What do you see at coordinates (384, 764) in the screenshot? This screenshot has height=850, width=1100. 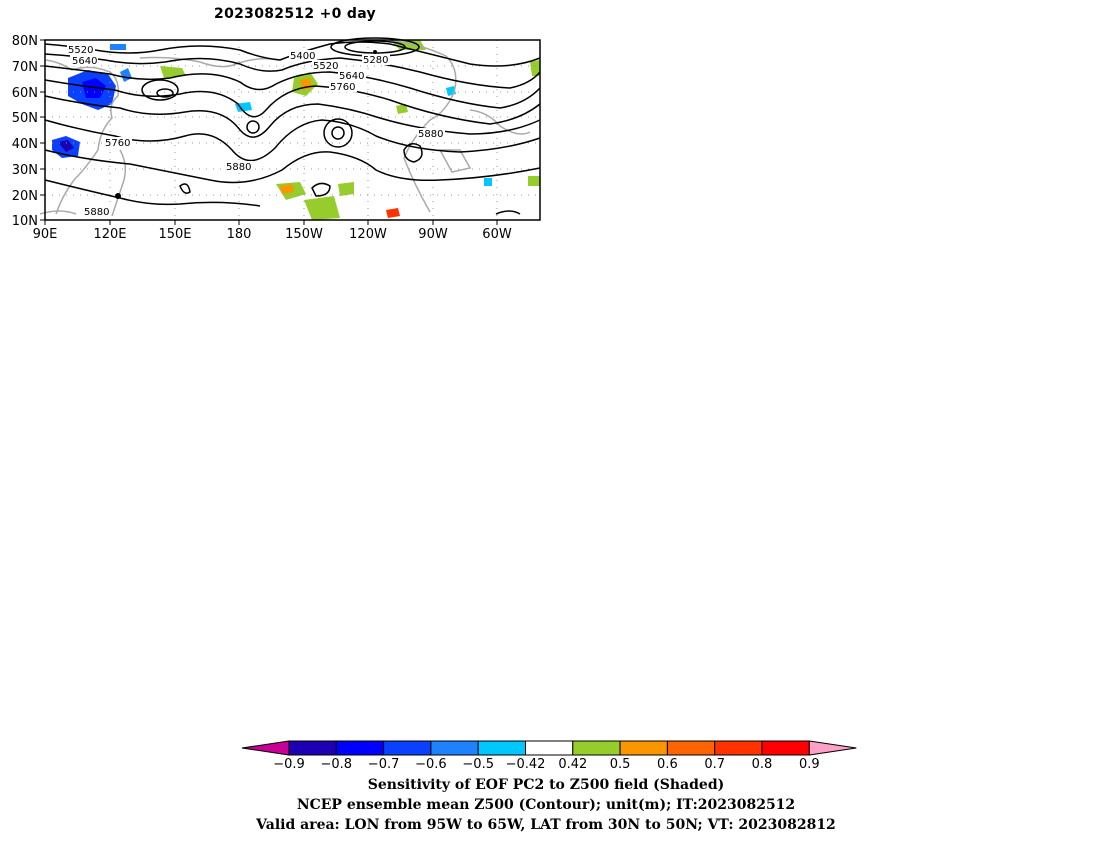 I see `colorbar-tick-label: −0.7` at bounding box center [384, 764].